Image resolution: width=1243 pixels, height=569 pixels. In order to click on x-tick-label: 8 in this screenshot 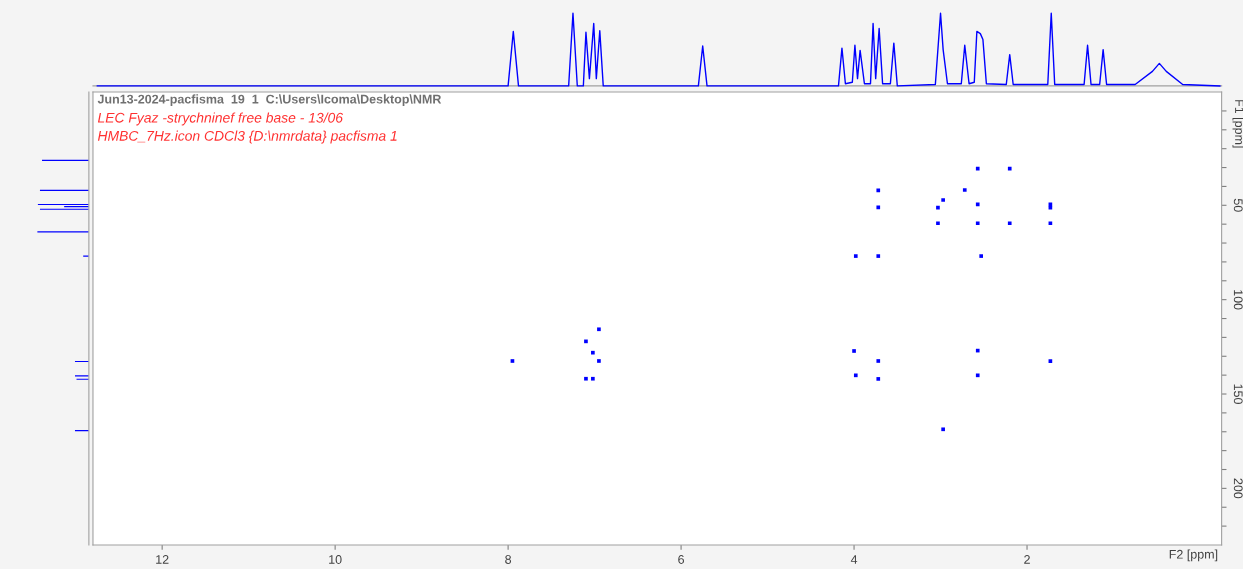, I will do `click(508, 559)`.